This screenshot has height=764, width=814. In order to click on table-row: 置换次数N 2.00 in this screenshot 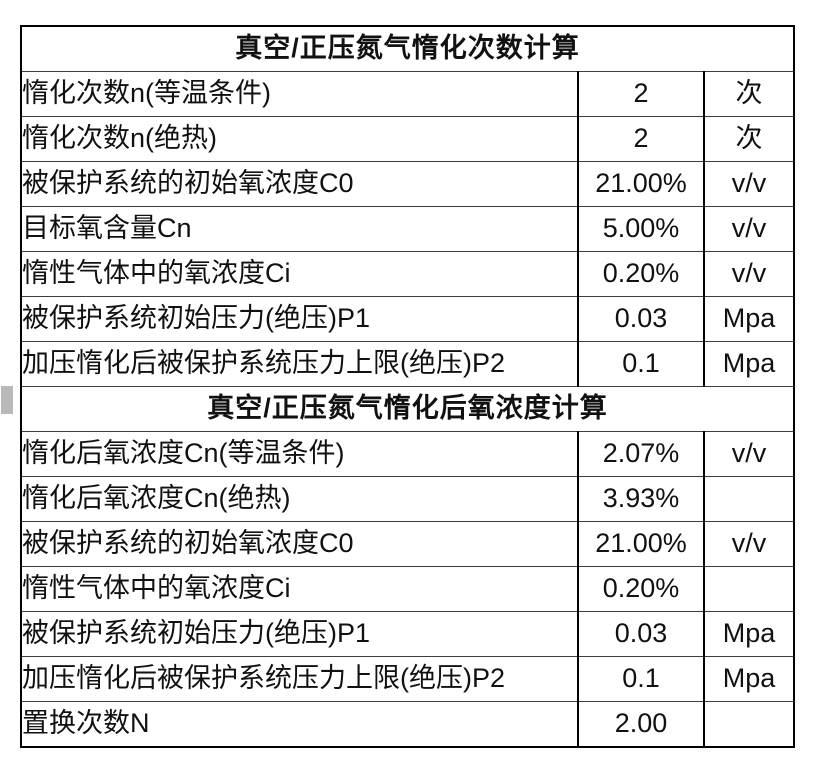, I will do `click(408, 724)`.